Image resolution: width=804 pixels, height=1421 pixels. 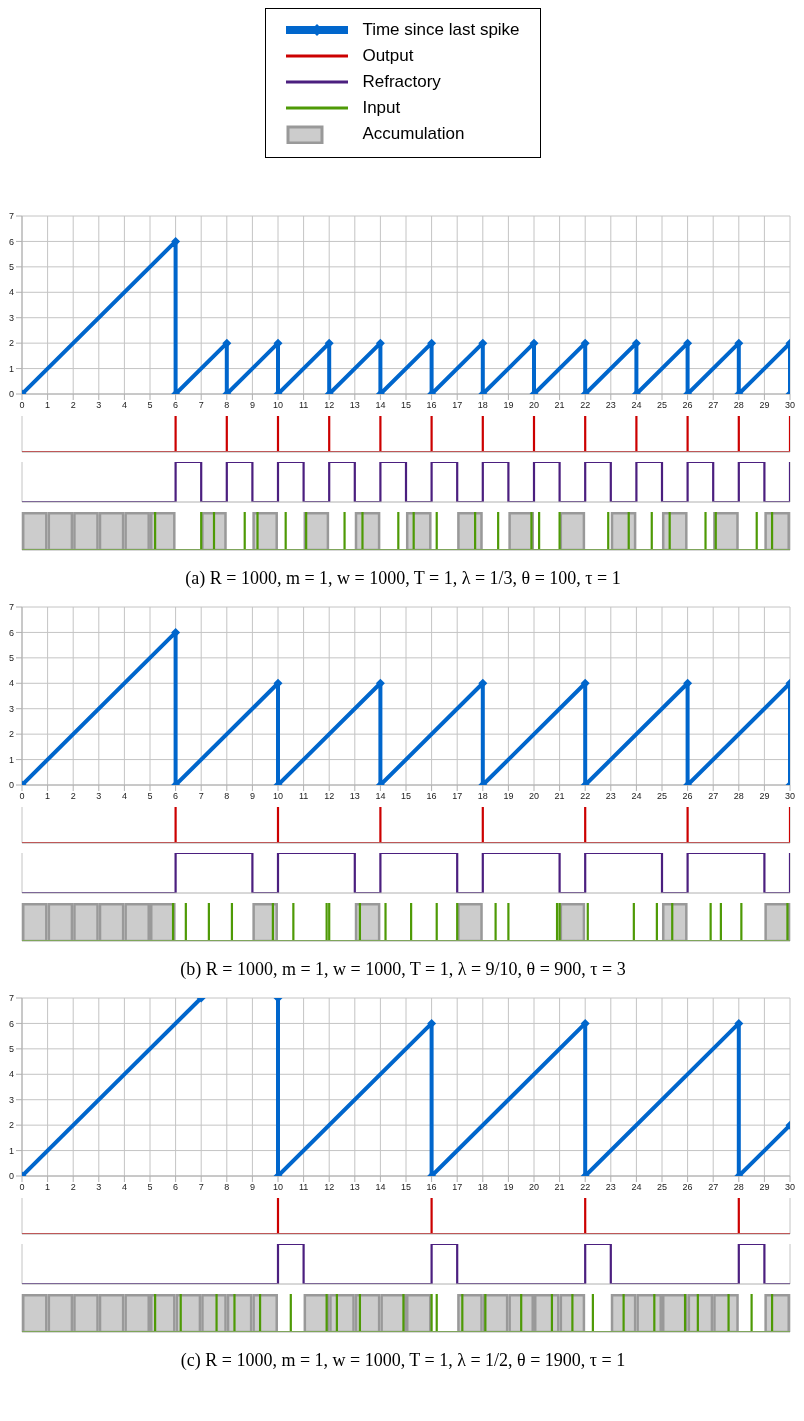 What do you see at coordinates (441, 30) in the screenshot?
I see `legend-label: Time since last spike` at bounding box center [441, 30].